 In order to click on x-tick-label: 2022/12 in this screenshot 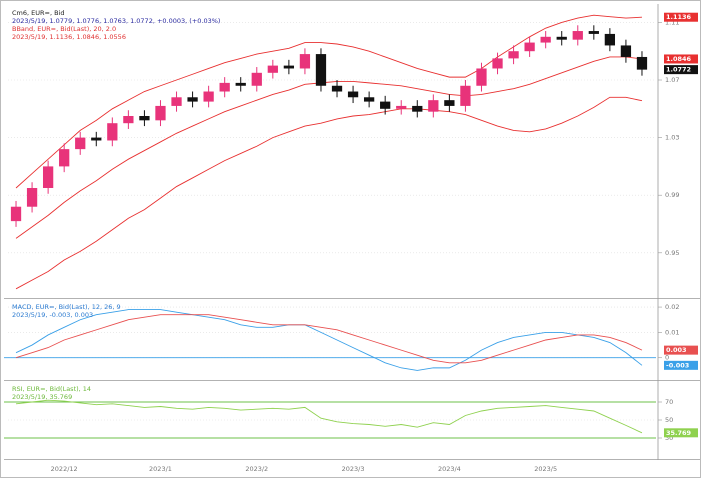, I will do `click(64, 469)`.